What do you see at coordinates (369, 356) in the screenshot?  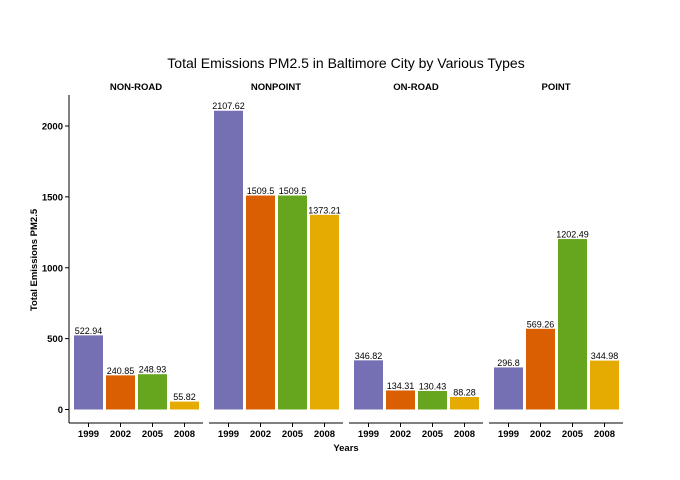 I see `data-label: 346.82` at bounding box center [369, 356].